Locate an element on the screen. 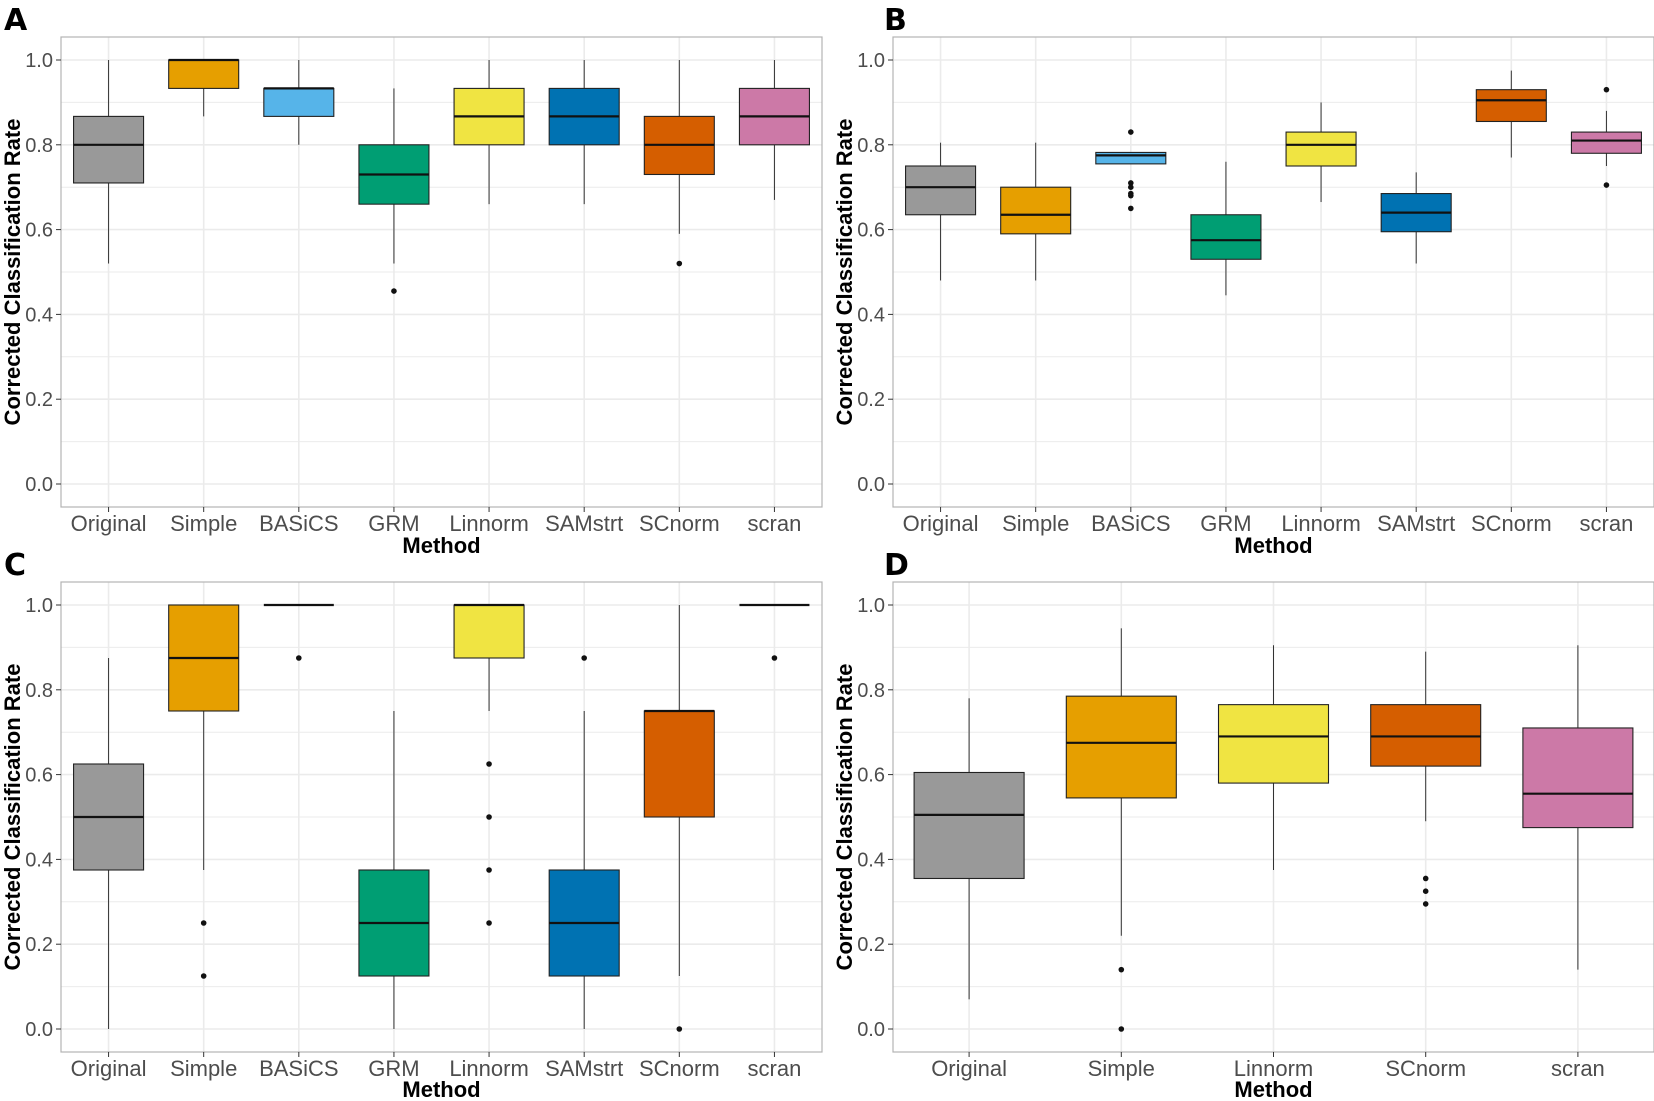 Image resolution: width=1654 pixels, height=1101 pixels. x-tick-label: BASiCS is located at coordinates (298, 523).